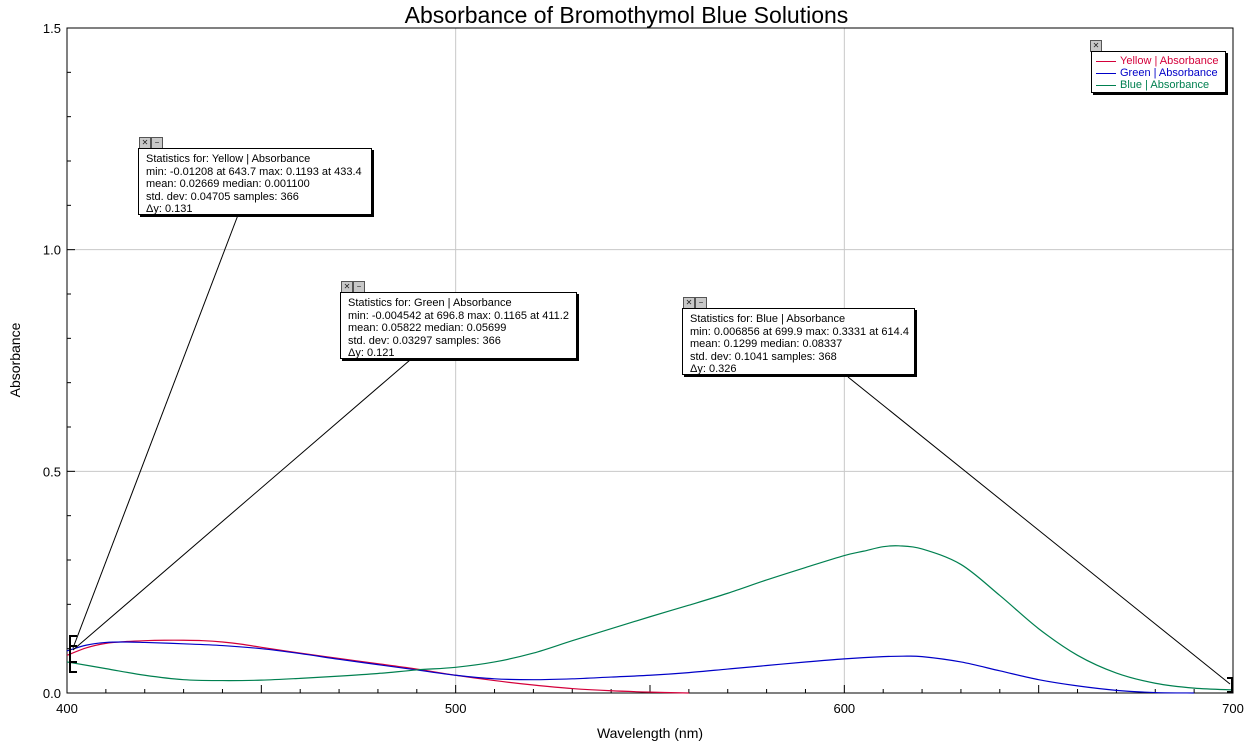  I want to click on y-tick-label: 1.5, so click(52, 28).